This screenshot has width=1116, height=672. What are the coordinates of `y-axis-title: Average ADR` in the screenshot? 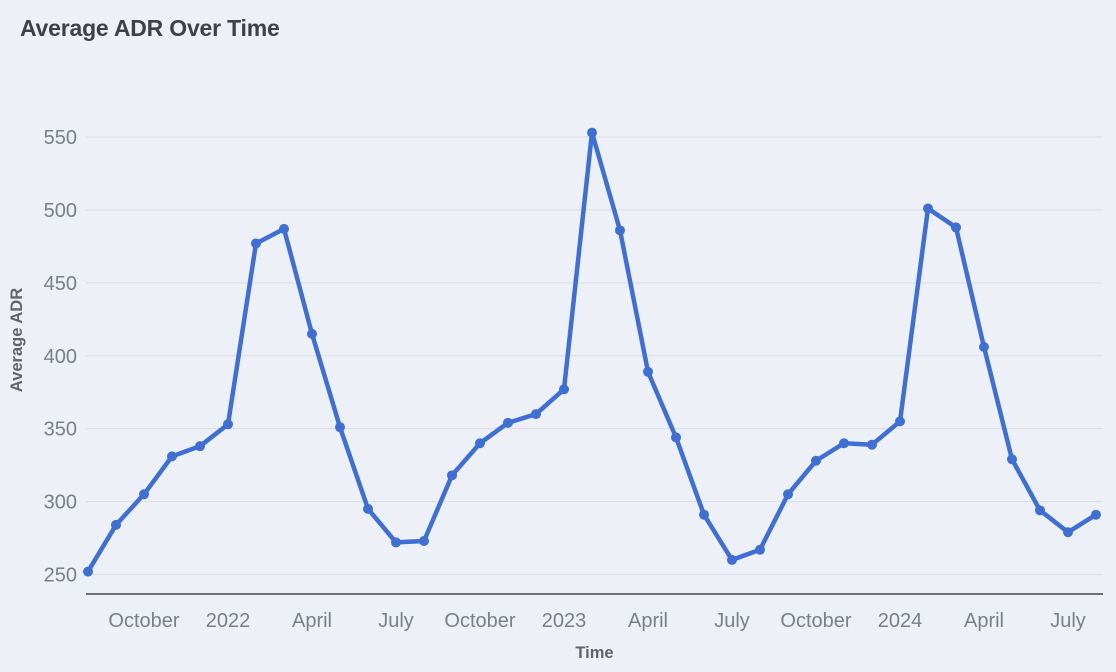 It's located at (17, 340).